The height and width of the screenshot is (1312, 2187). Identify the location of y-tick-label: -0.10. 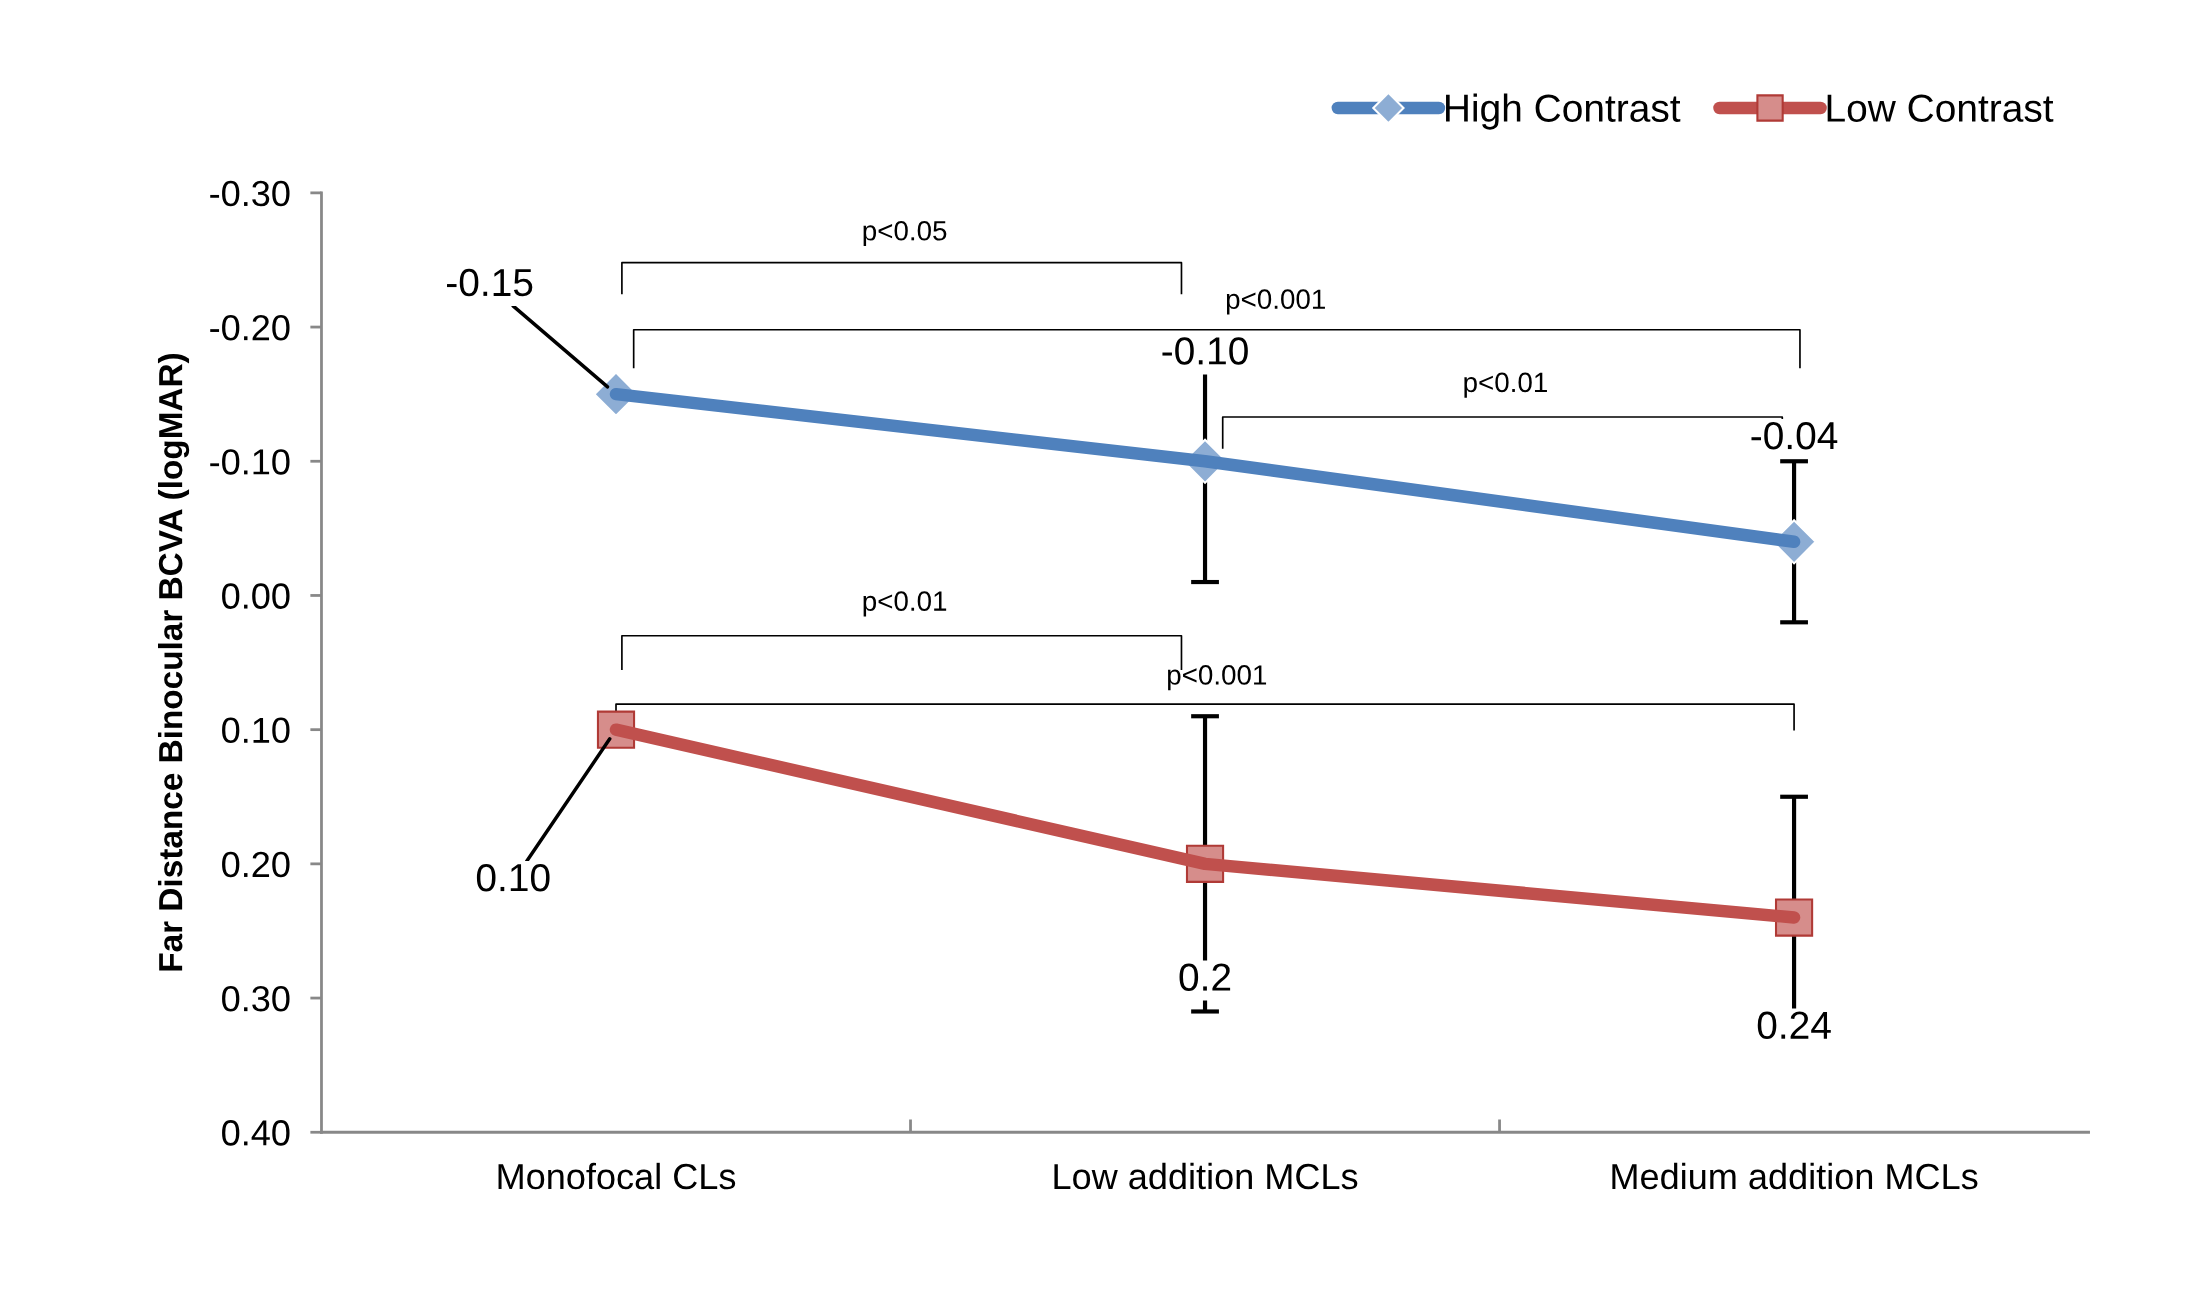
(250, 462).